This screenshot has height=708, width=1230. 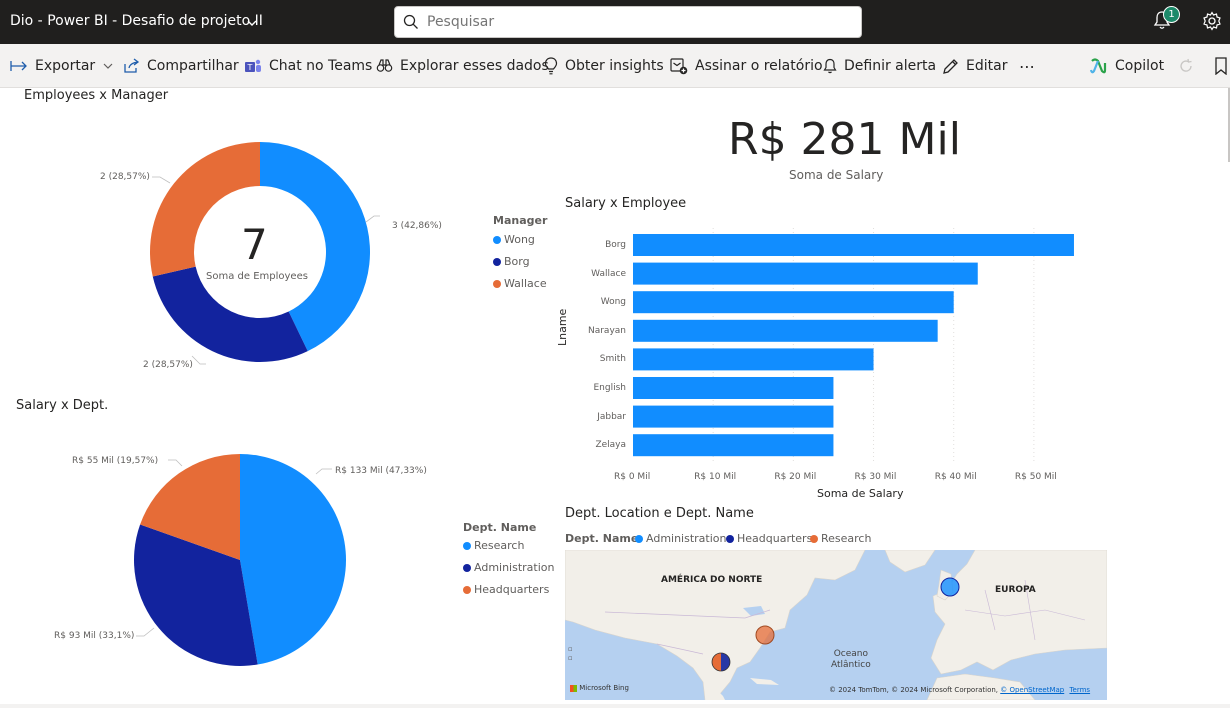 I want to click on teams-chat-label: Chat no Teams, so click(x=321, y=66).